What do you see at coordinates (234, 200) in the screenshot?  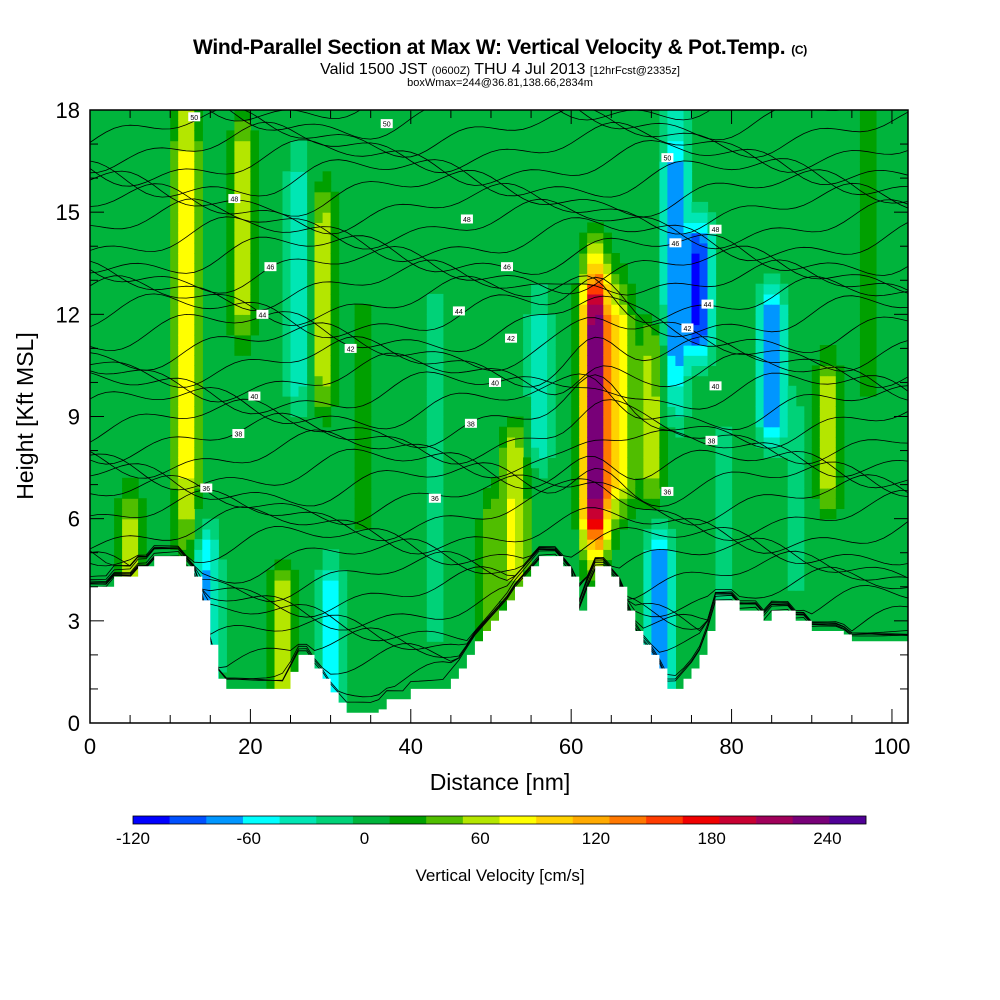 I see `theta-label-text: 48` at bounding box center [234, 200].